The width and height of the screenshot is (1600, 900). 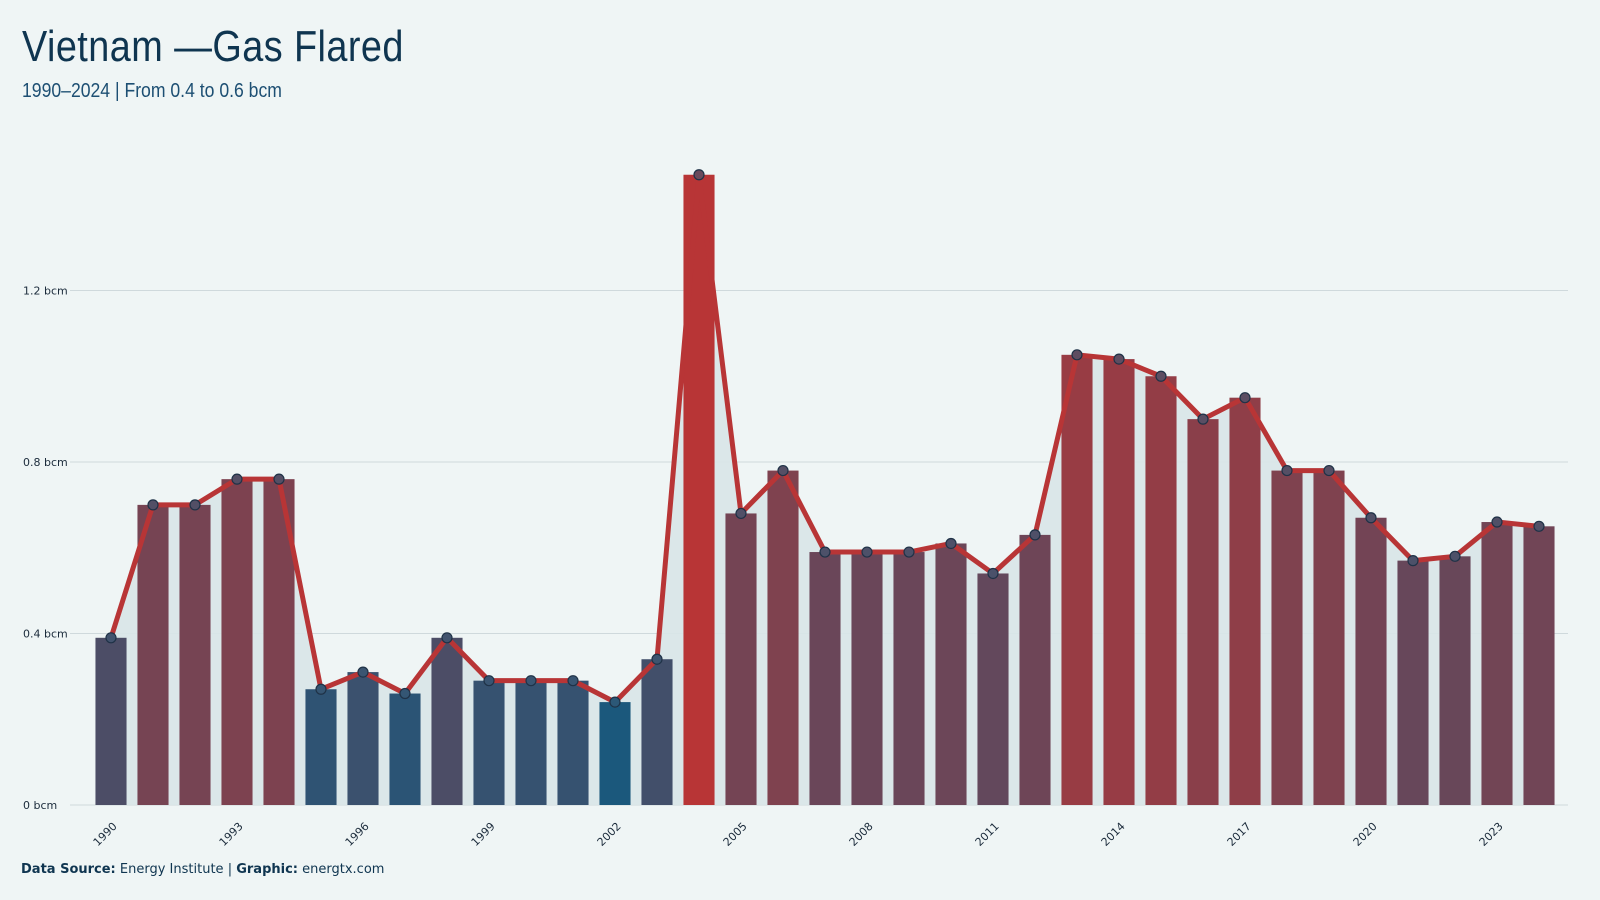 What do you see at coordinates (447, 721) in the screenshot?
I see `bar-1998` at bounding box center [447, 721].